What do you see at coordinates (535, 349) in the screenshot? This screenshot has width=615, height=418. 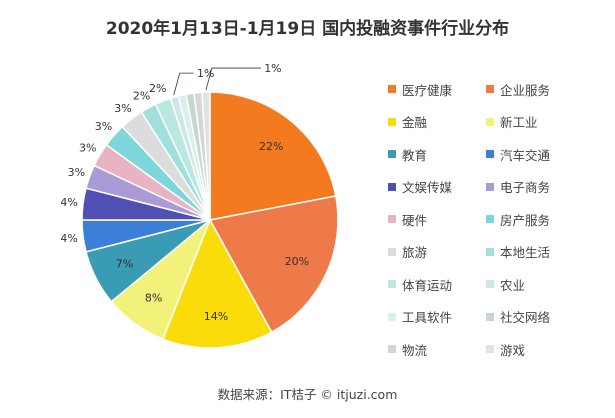 I see `legend-item: 游戏` at bounding box center [535, 349].